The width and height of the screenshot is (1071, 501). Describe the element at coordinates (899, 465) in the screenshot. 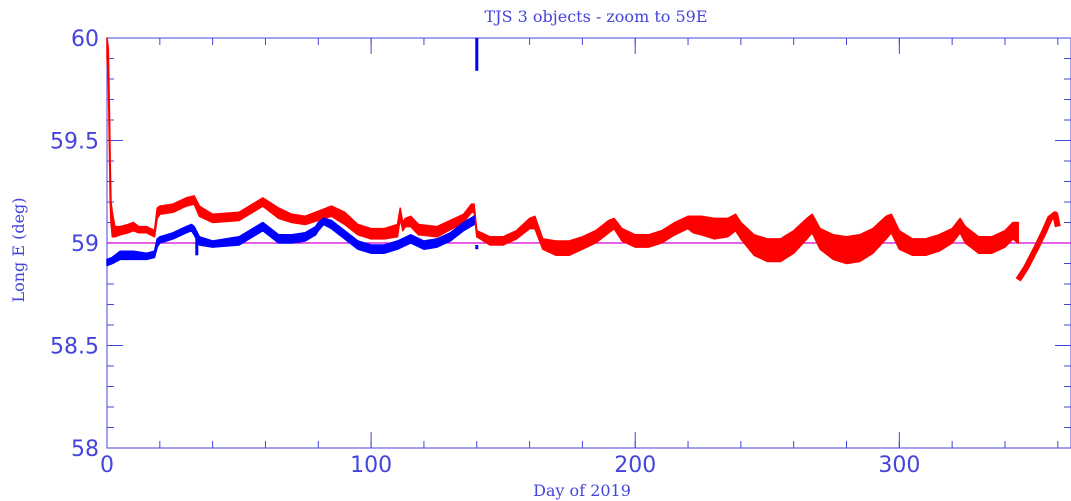

I see `x-tick-label: 300` at that location.